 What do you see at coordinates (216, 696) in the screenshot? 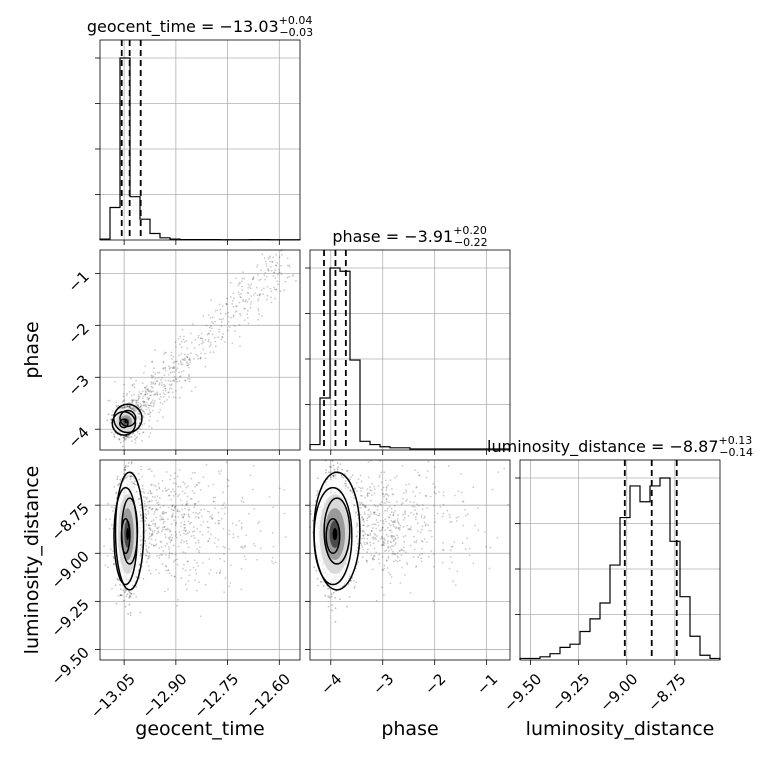
I see `panel-geocent_time-vs-luminosity_distance-xtick-label-2: −12.75` at bounding box center [216, 696].